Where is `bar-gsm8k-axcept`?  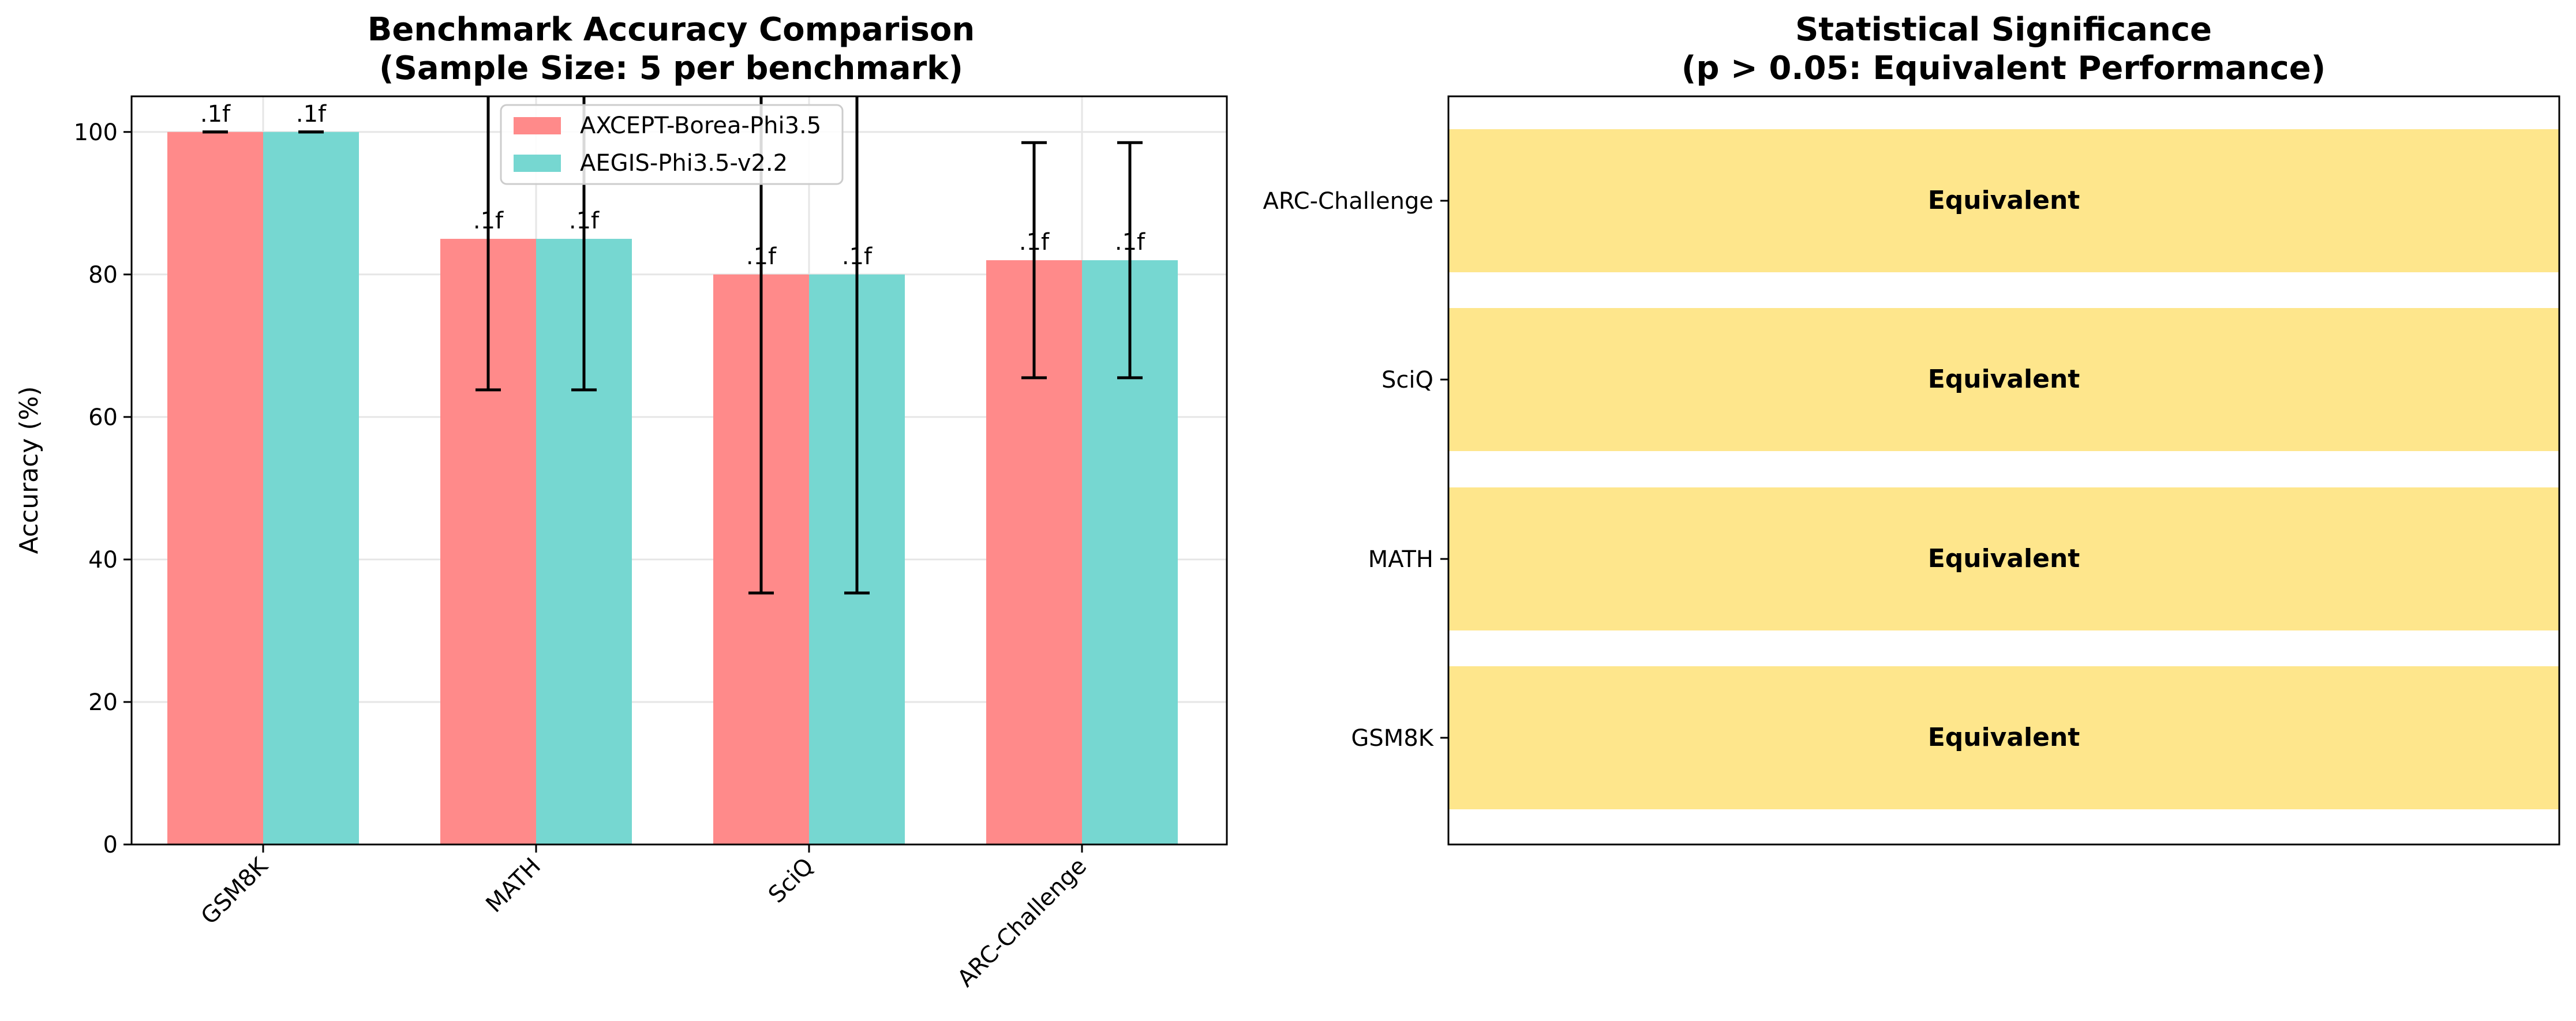 bar-gsm8k-axcept is located at coordinates (215, 488).